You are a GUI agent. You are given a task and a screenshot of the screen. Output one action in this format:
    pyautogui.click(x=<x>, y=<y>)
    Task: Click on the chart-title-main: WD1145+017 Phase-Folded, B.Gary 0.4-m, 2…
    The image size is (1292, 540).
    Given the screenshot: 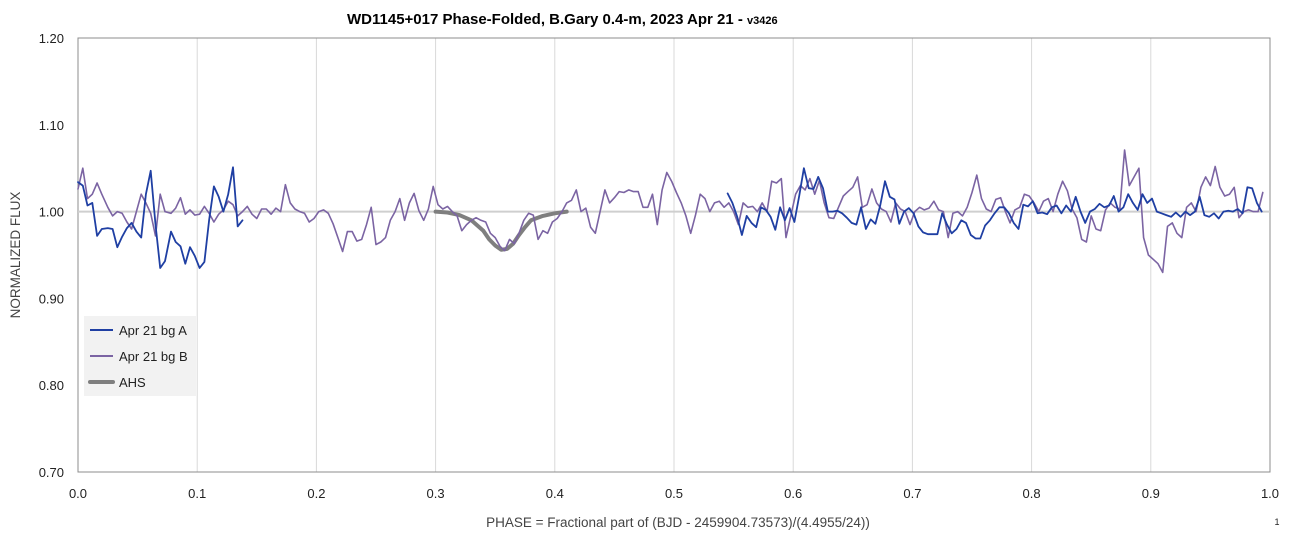 What is the action you would take?
    pyautogui.click(x=547, y=19)
    